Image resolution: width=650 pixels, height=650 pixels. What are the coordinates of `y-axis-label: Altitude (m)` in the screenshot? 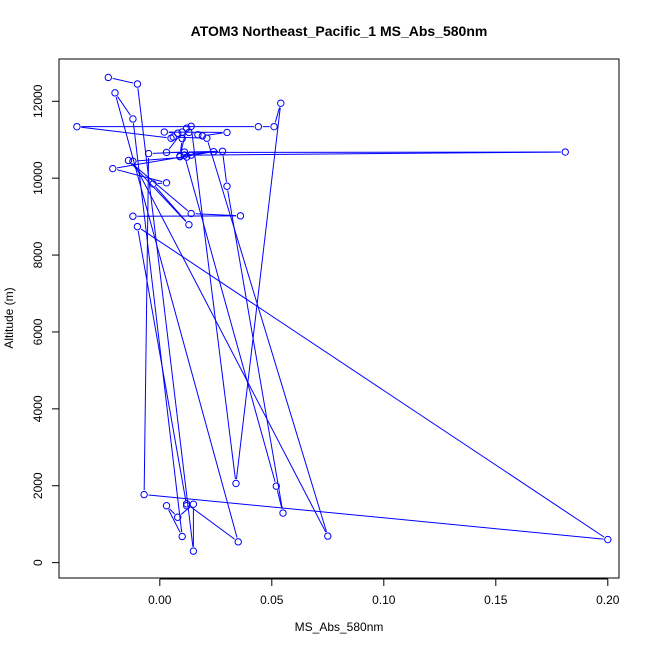 It's located at (9, 317).